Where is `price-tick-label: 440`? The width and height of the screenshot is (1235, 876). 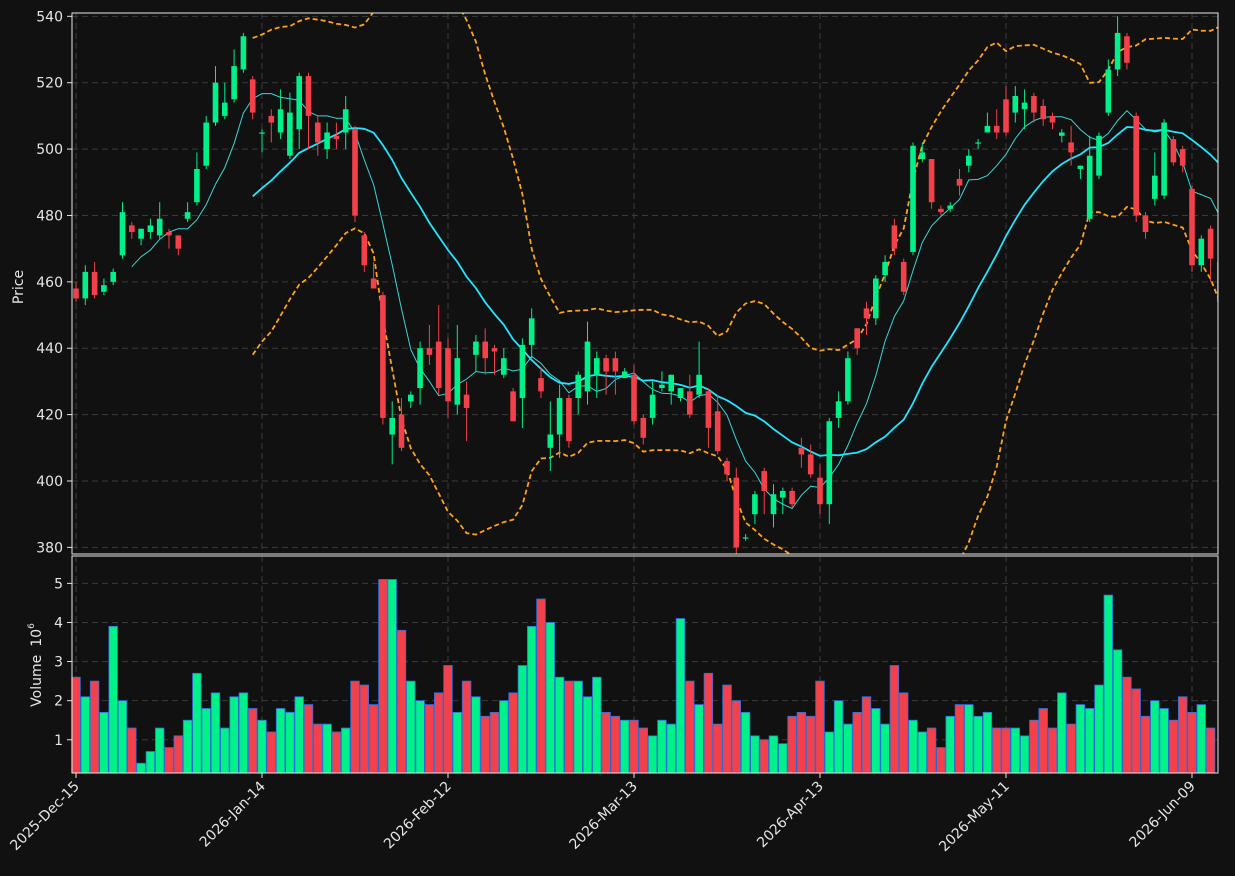
price-tick-label: 440 is located at coordinates (49, 349).